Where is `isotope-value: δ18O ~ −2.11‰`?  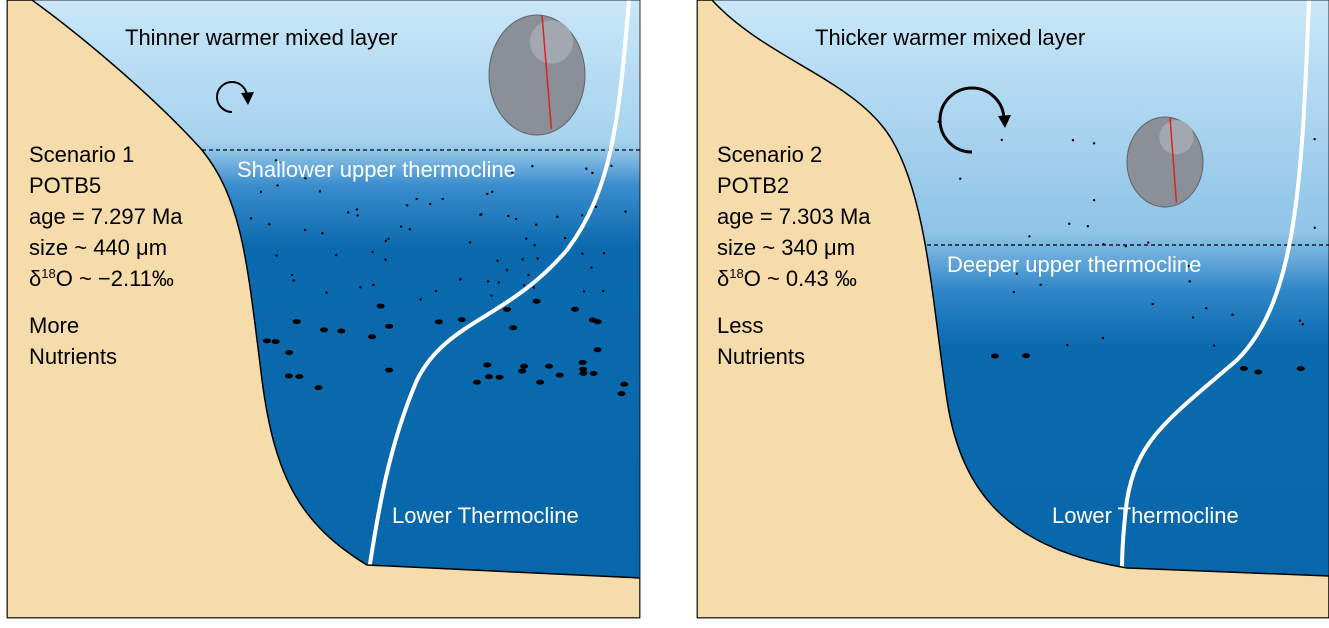
isotope-value: δ18O ~ −2.11‰ is located at coordinates (101, 278).